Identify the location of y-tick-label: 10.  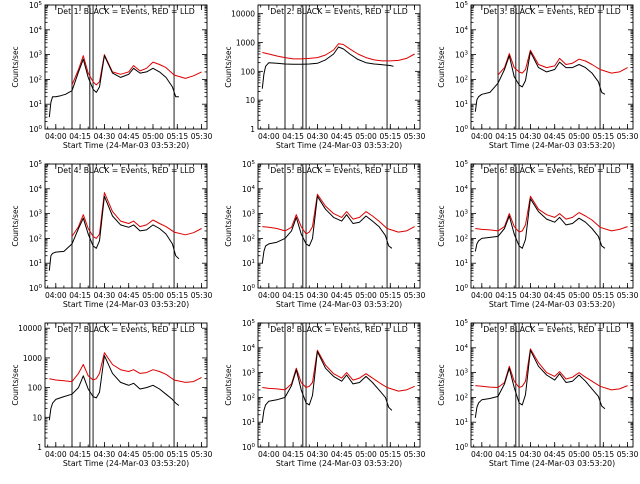
(250, 100).